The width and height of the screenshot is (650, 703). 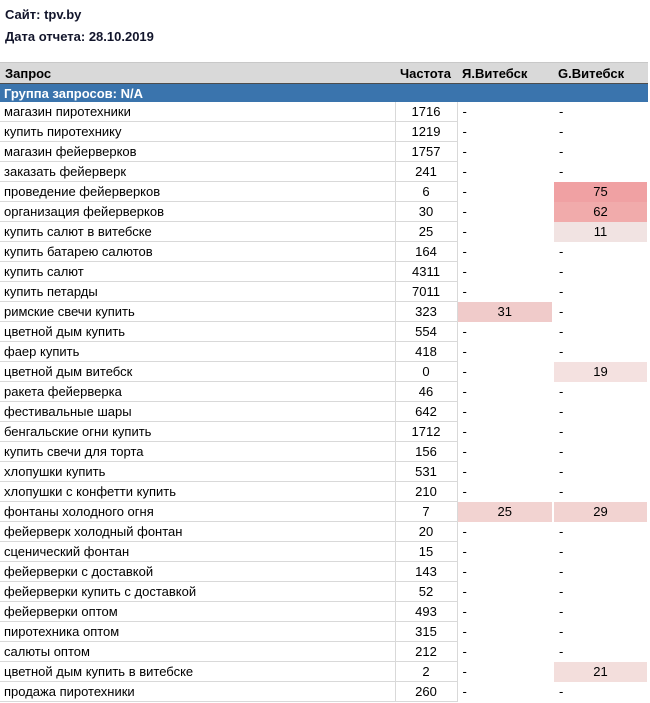 I want to click on table-row: проведение фейерверков 6 - 75, so click(x=324, y=191).